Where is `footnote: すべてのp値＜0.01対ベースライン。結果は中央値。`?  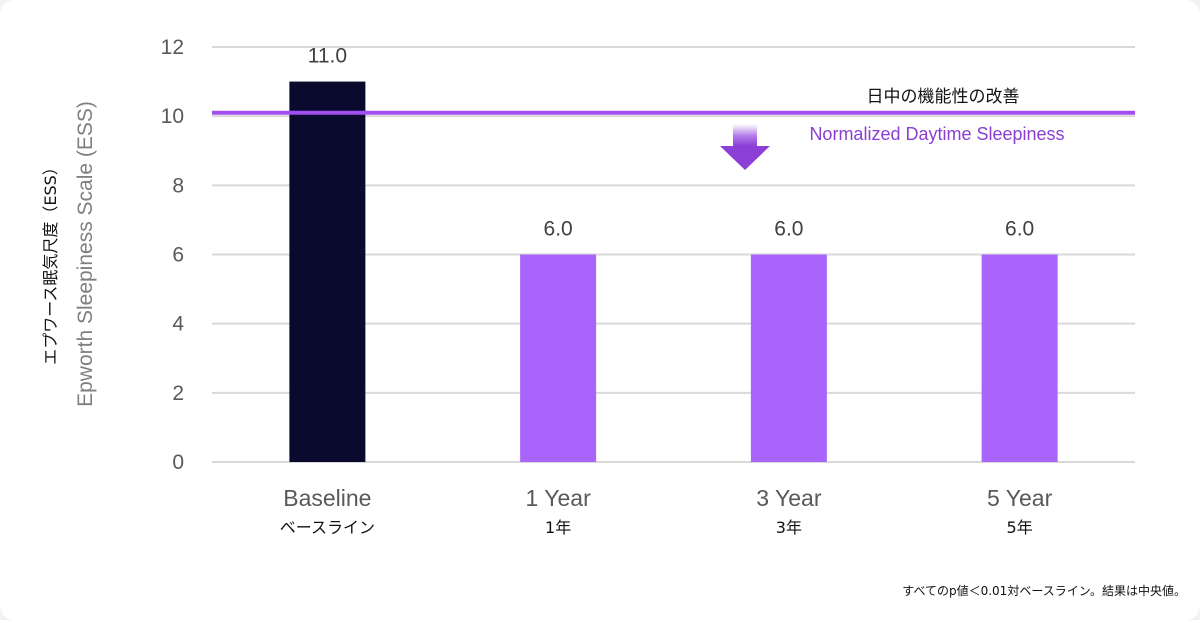
footnote: すべてのp値＜0.01対ベースライン。結果は中央値。 is located at coordinates (1044, 590).